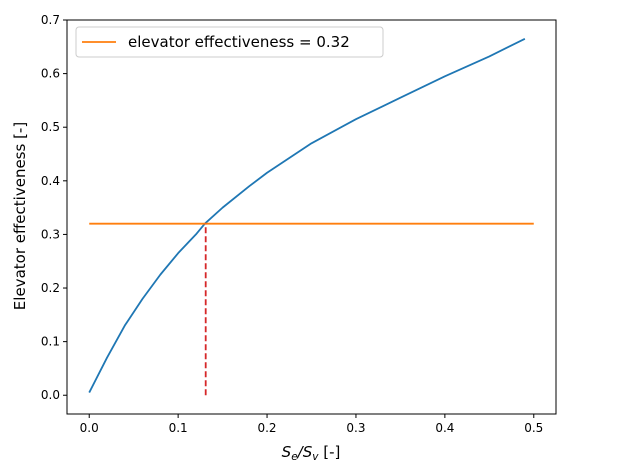 Image resolution: width=640 pixels, height=472 pixels. What do you see at coordinates (287, 452) in the screenshot?
I see `x-label-main: S` at bounding box center [287, 452].